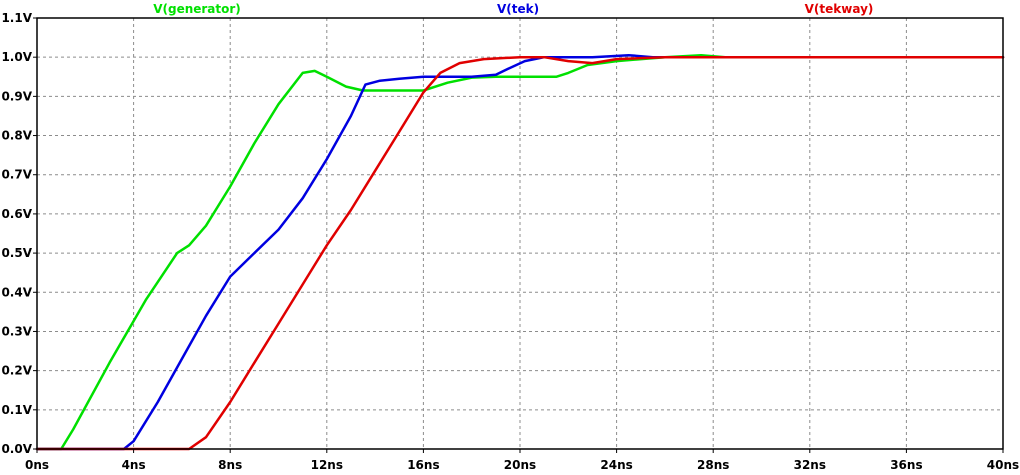 The width and height of the screenshot is (1020, 475). I want to click on legend-entry: V(generator), so click(197, 9).